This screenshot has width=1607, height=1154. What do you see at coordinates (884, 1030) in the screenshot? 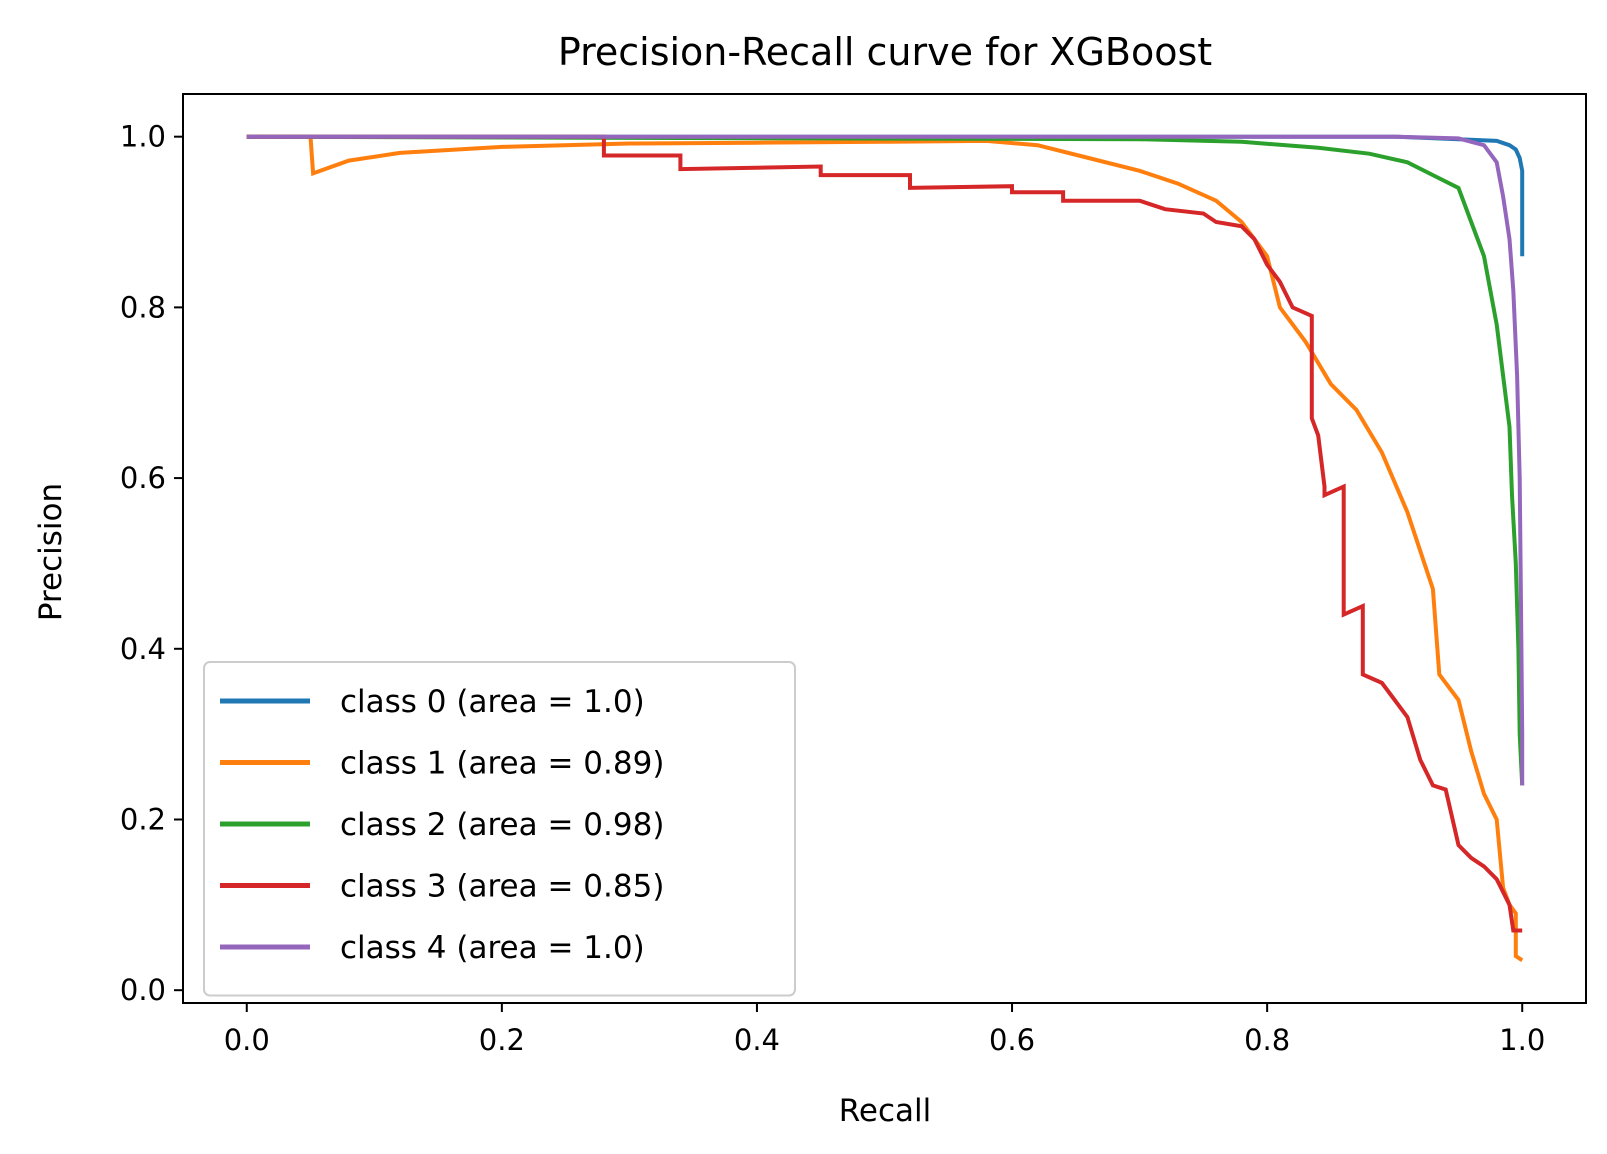
I see `x-axis-ticks: 0.0 0.2 0.4 0.6 0.8 1.0` at bounding box center [884, 1030].